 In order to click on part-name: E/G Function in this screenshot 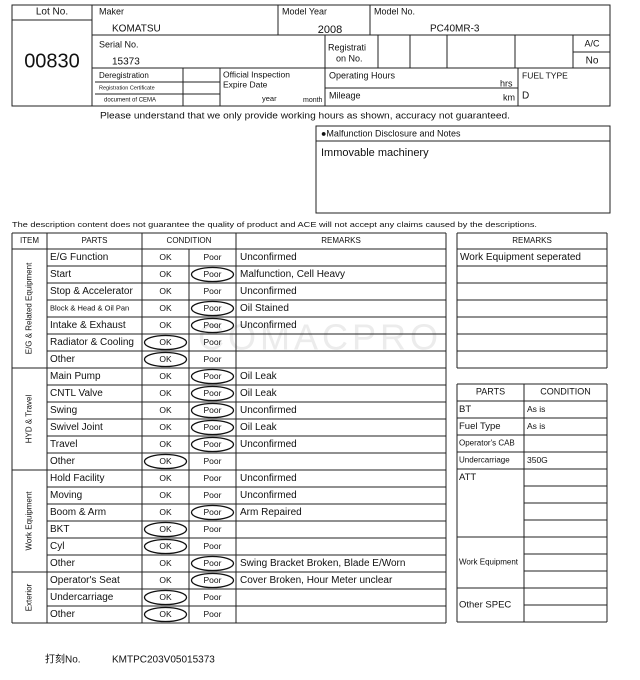, I will do `click(79, 257)`.